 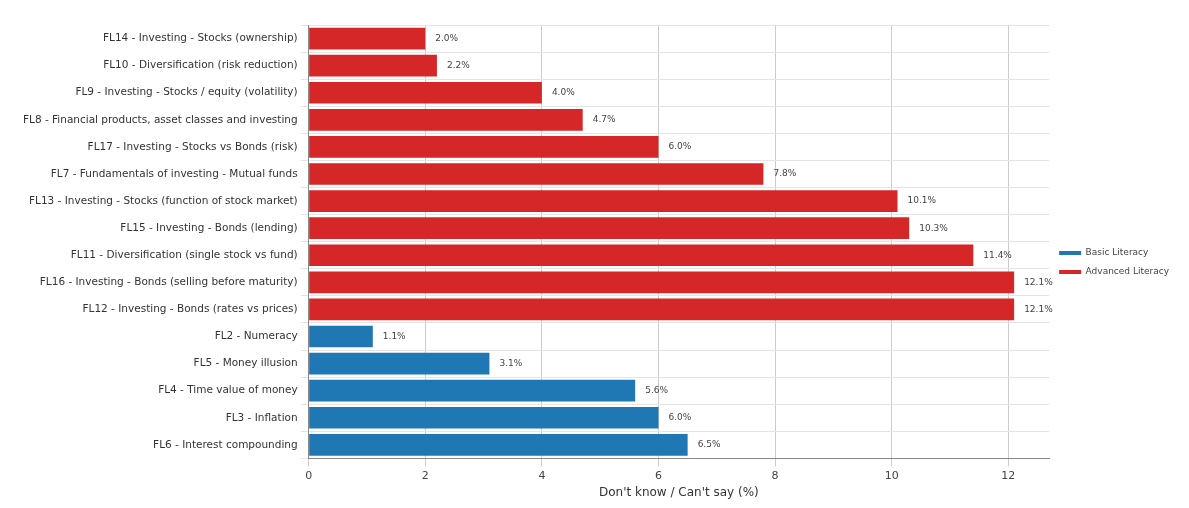 What do you see at coordinates (542, 475) in the screenshot?
I see `x-tick-label: 4` at bounding box center [542, 475].